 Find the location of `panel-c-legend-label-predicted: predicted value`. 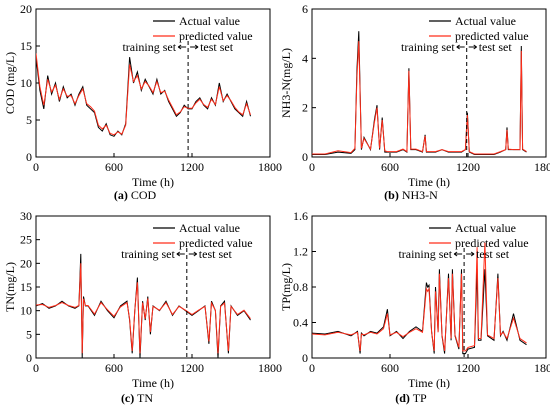

panel-c-legend-label-predicted: predicted value is located at coordinates (216, 243).